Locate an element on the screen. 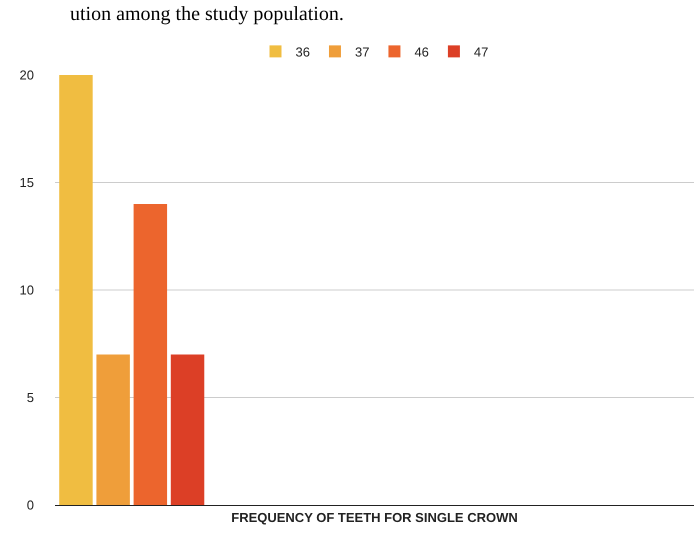  y-tick-label: 0 is located at coordinates (30, 505).